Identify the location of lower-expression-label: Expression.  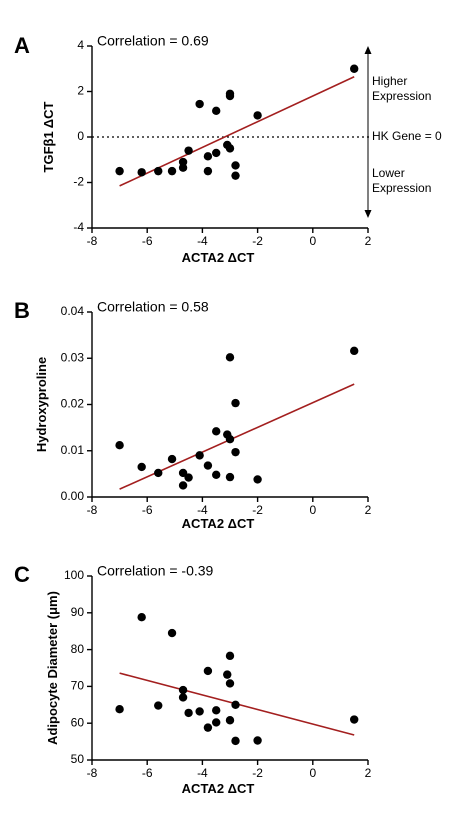
(401, 188).